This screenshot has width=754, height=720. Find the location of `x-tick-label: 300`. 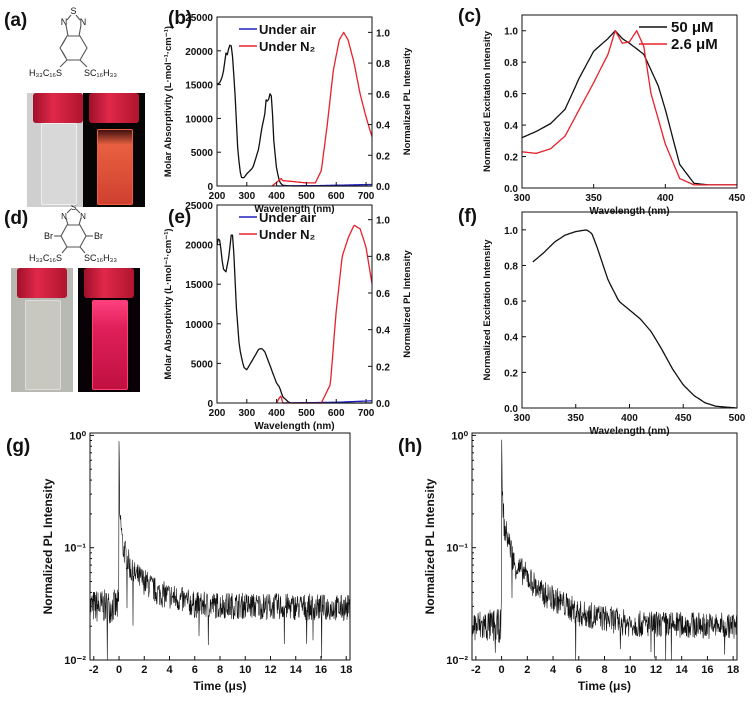

x-tick-label: 300 is located at coordinates (522, 198).